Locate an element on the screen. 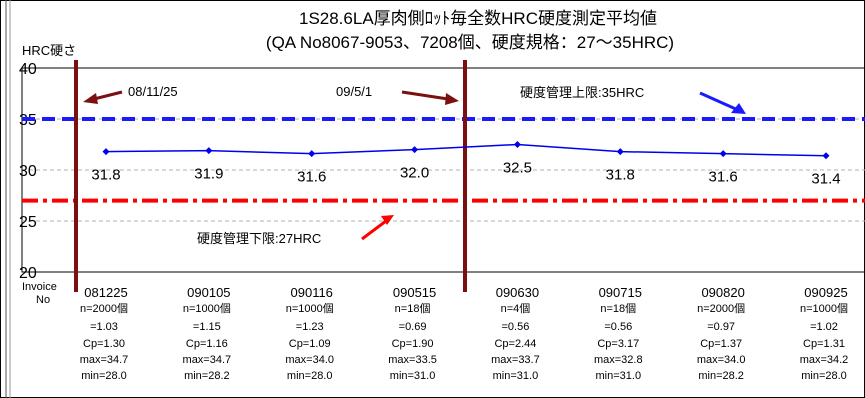 Image resolution: width=865 pixels, height=398 pixels. x-tick-label: 090715 is located at coordinates (620, 292).